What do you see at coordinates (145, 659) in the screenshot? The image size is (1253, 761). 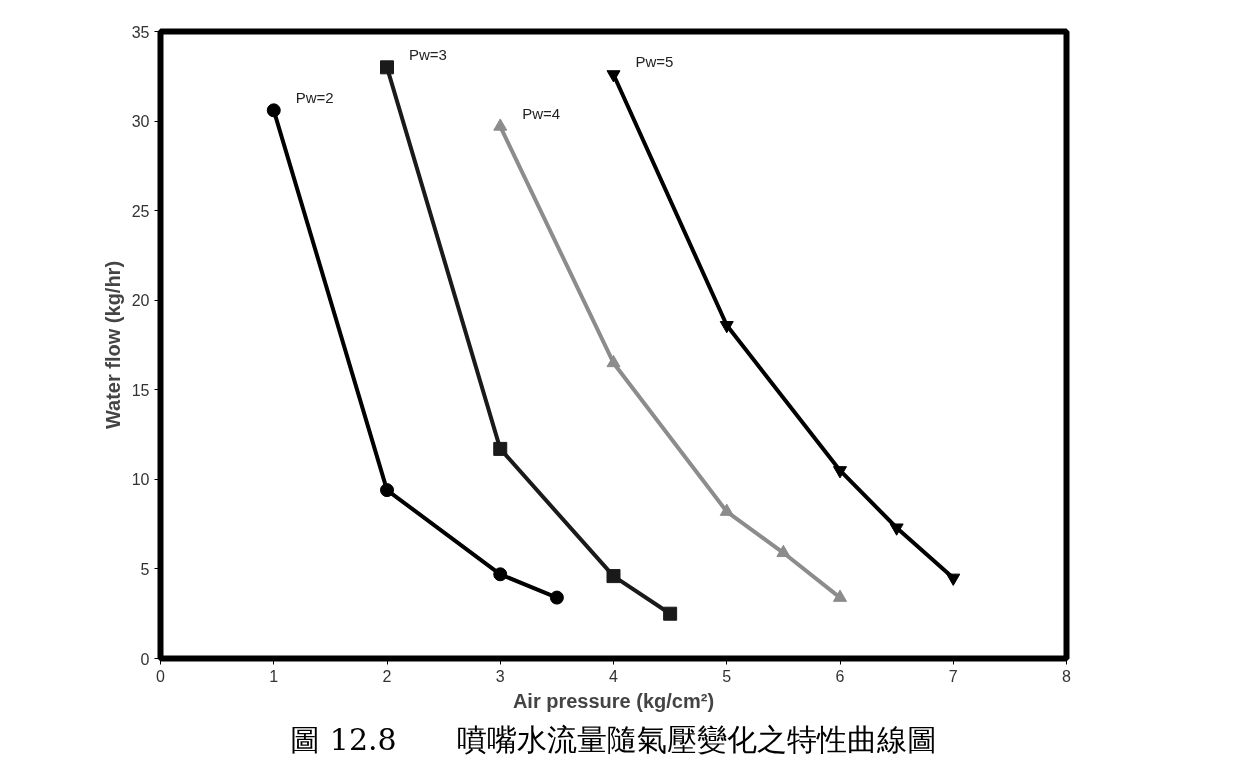 I see `y-tick-label: 0` at bounding box center [145, 659].